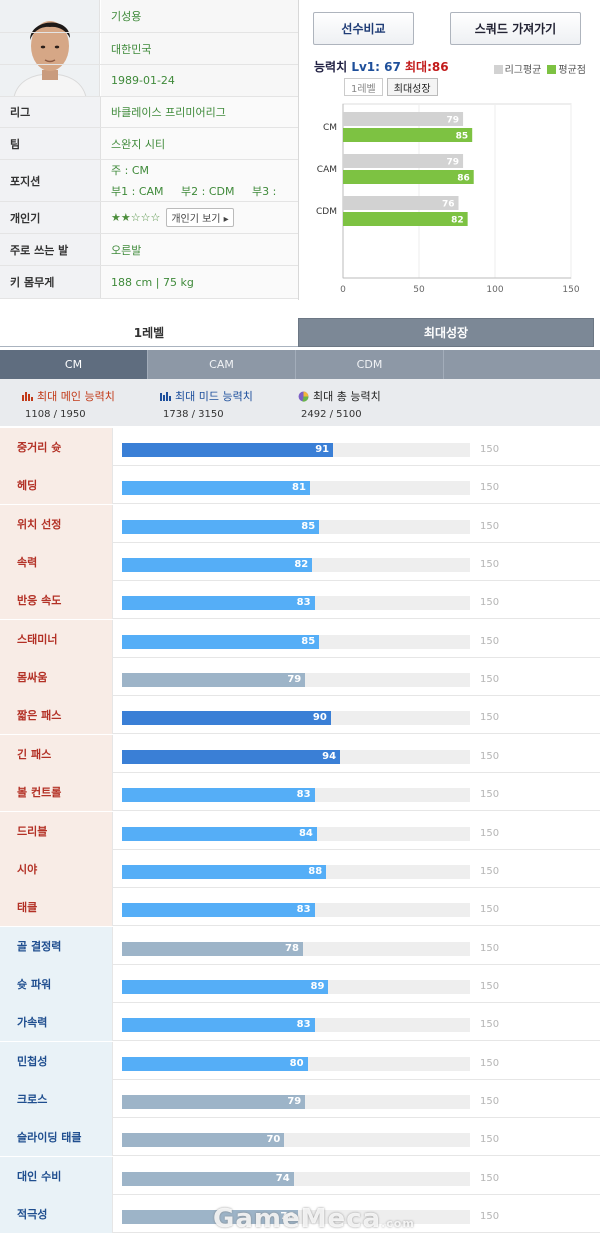 The width and height of the screenshot is (600, 1235). What do you see at coordinates (56, 1022) in the screenshot?
I see `stat-label: 가속력` at bounding box center [56, 1022].